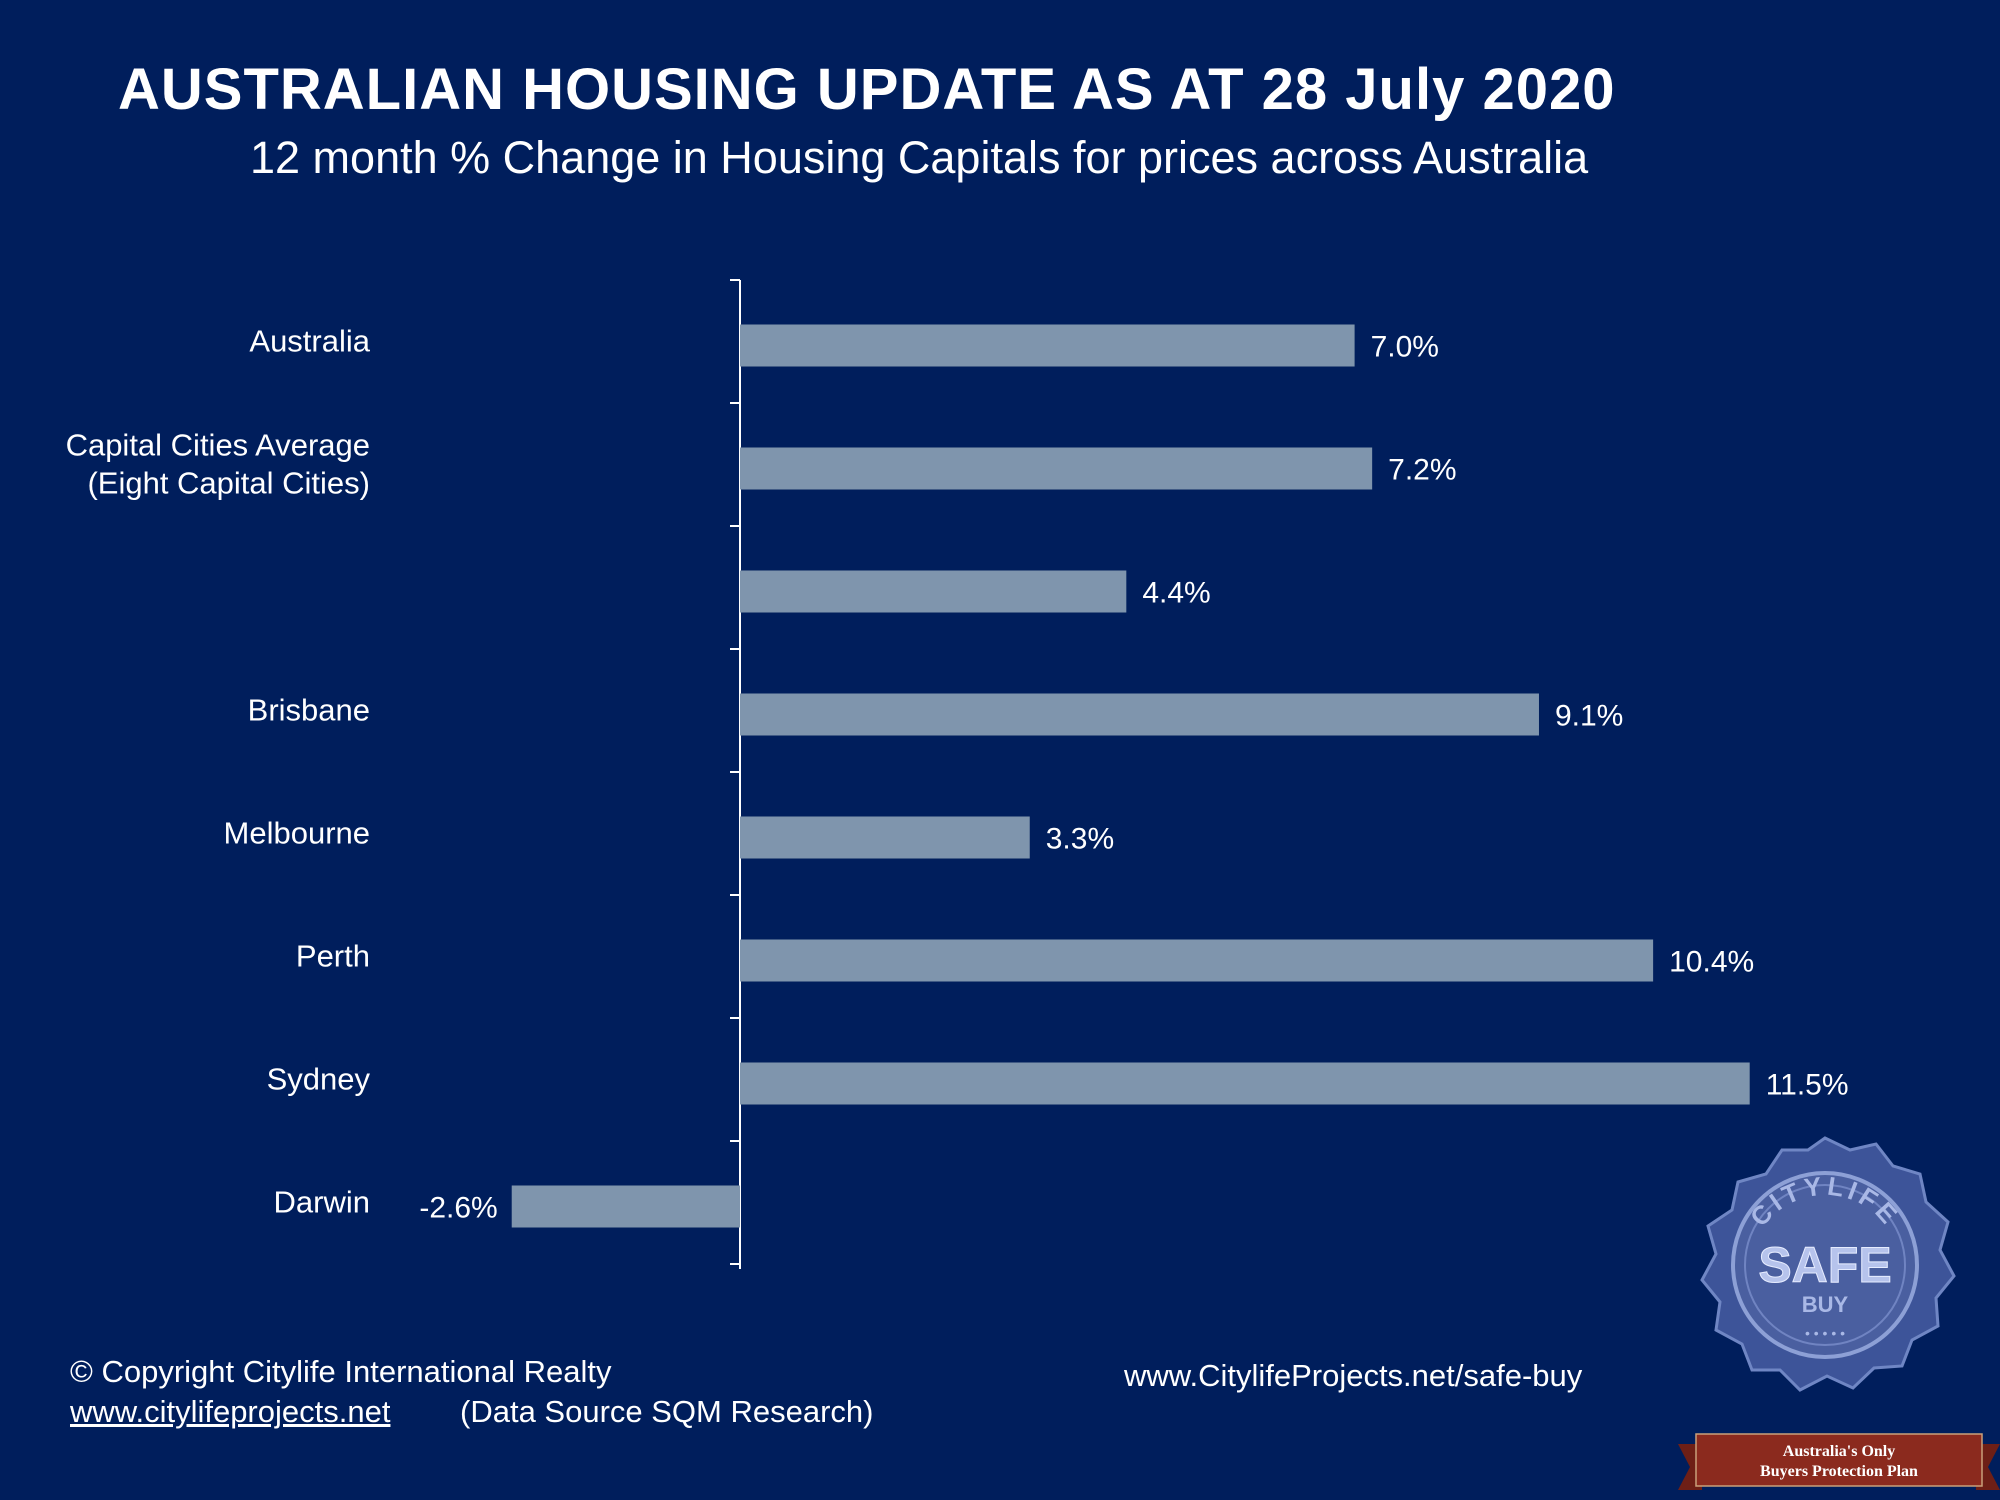 This screenshot has height=1500, width=2000. Describe the element at coordinates (218, 445) in the screenshot. I see `category-label: Capital Cities Average` at that location.